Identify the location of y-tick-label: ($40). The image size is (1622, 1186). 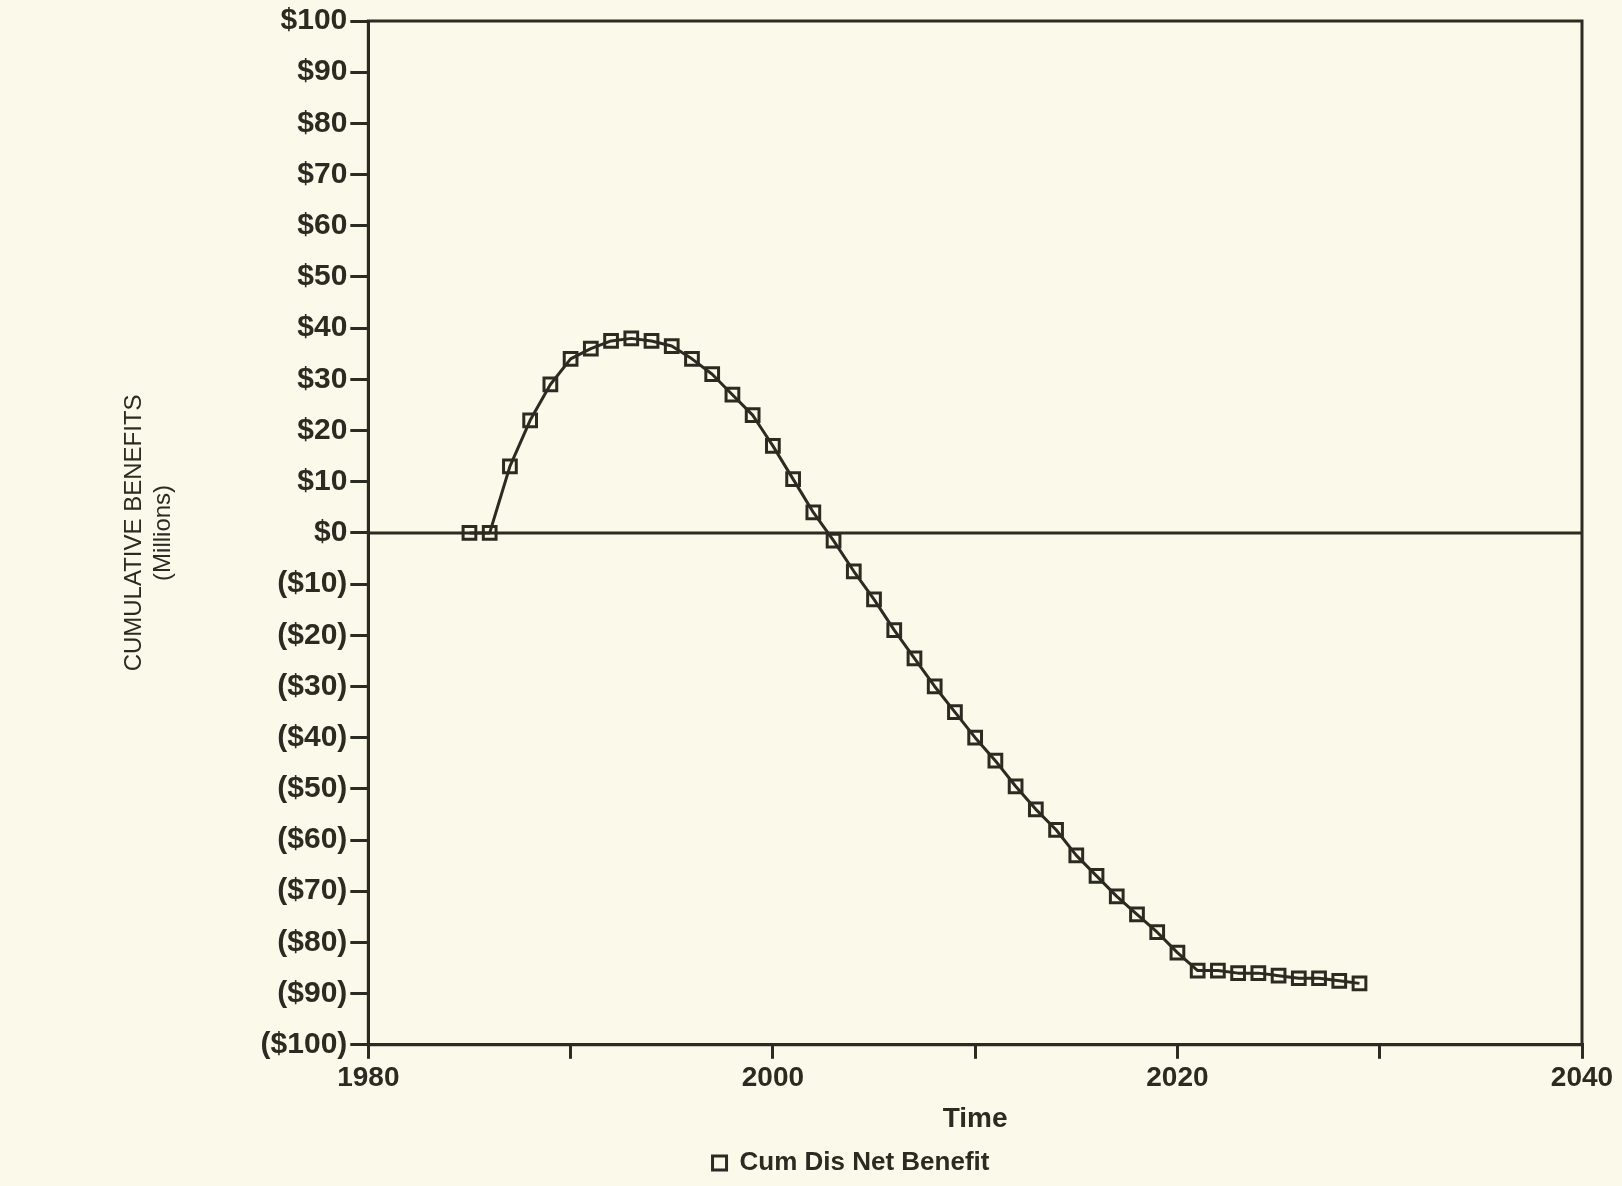
(312, 735).